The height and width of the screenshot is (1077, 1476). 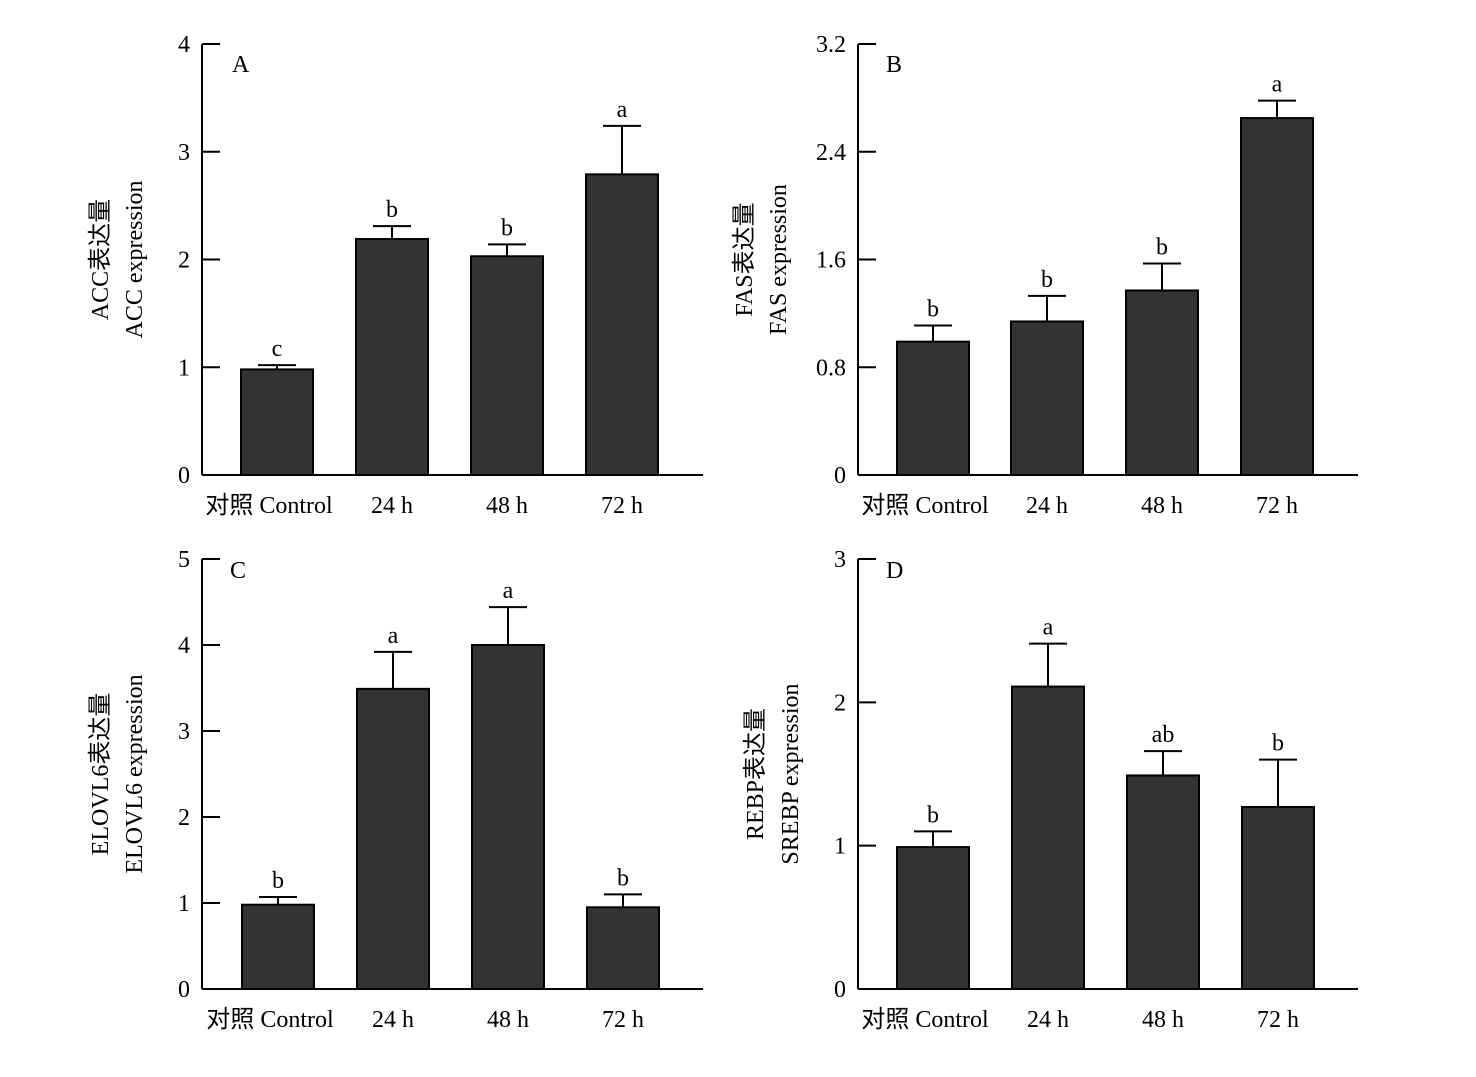 What do you see at coordinates (241, 65) in the screenshot?
I see `panel-letter-a: A` at bounding box center [241, 65].